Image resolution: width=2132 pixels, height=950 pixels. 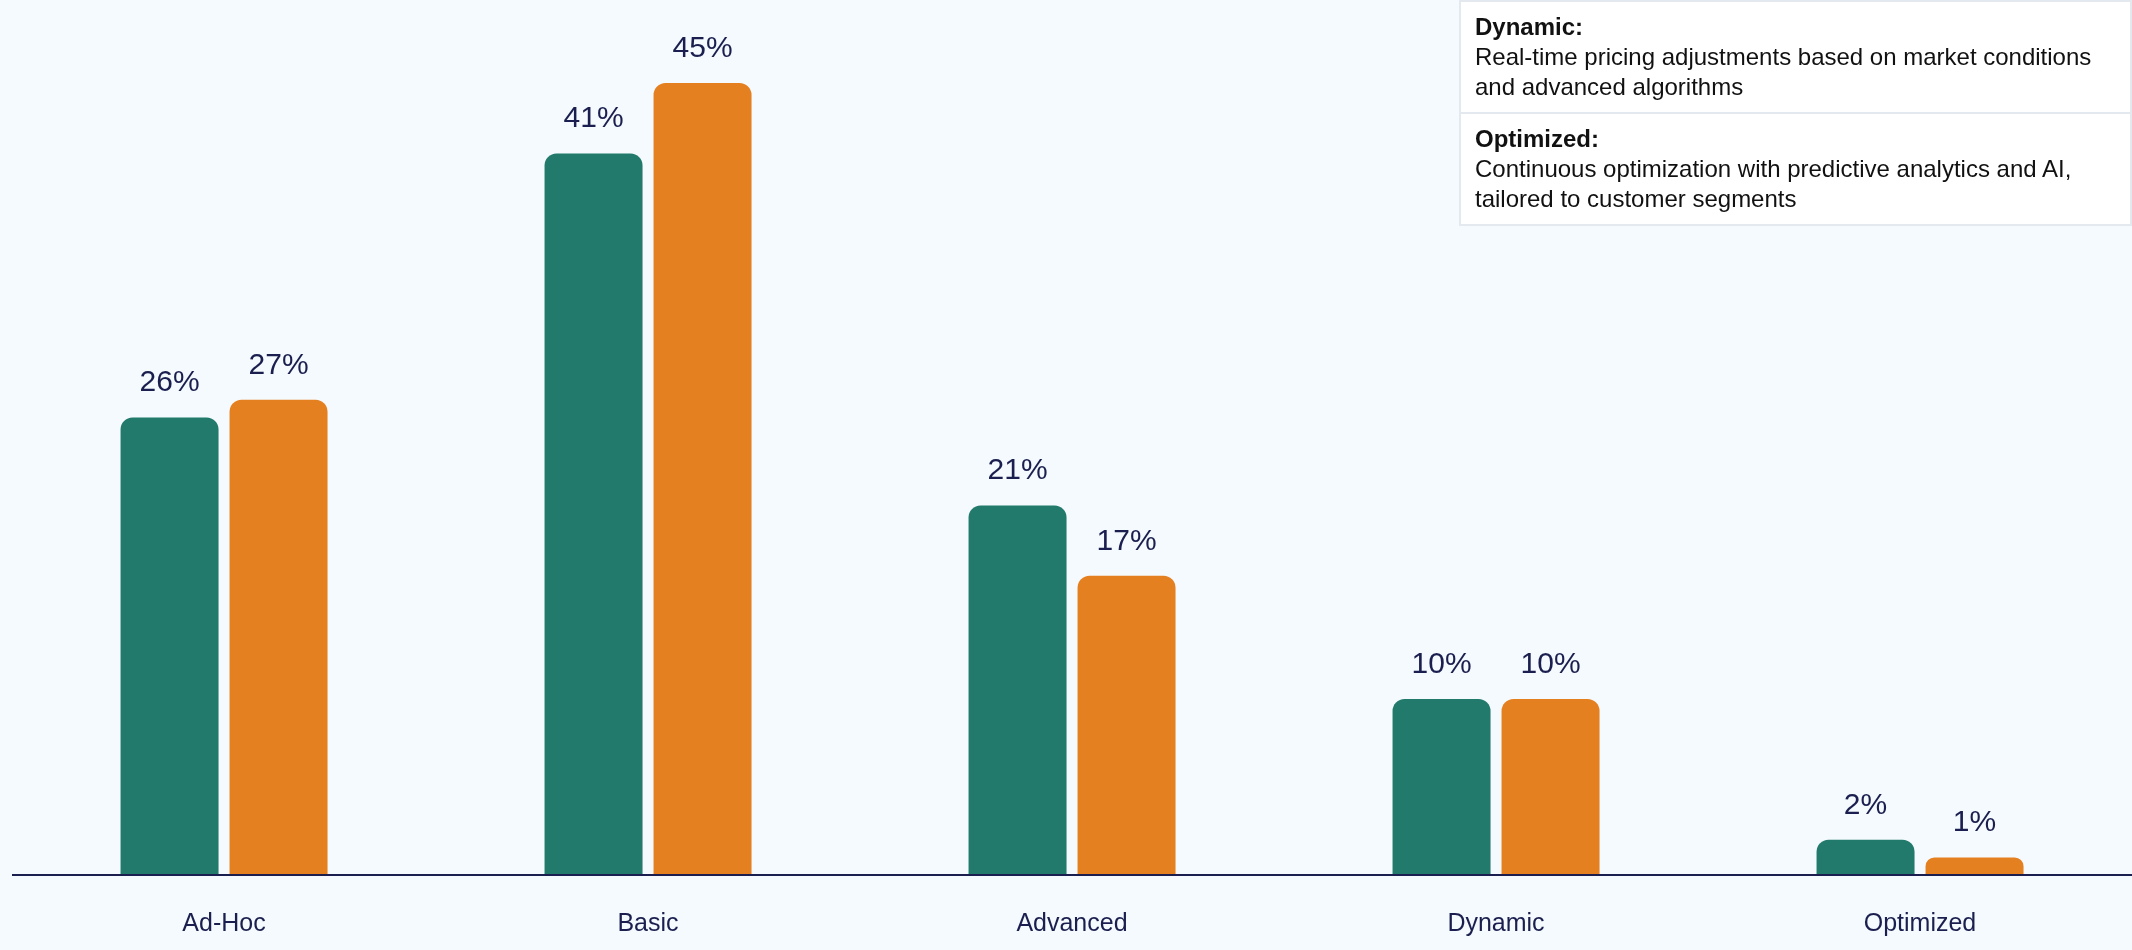 What do you see at coordinates (1974, 821) in the screenshot?
I see `data-label: 1%` at bounding box center [1974, 821].